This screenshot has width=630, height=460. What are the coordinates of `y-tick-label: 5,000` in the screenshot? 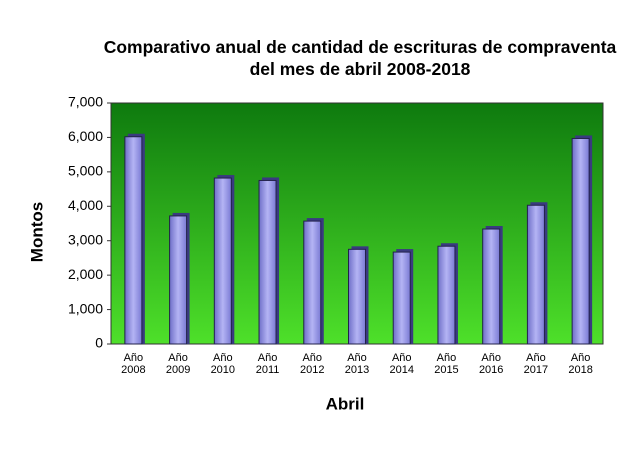 It's located at (85, 171).